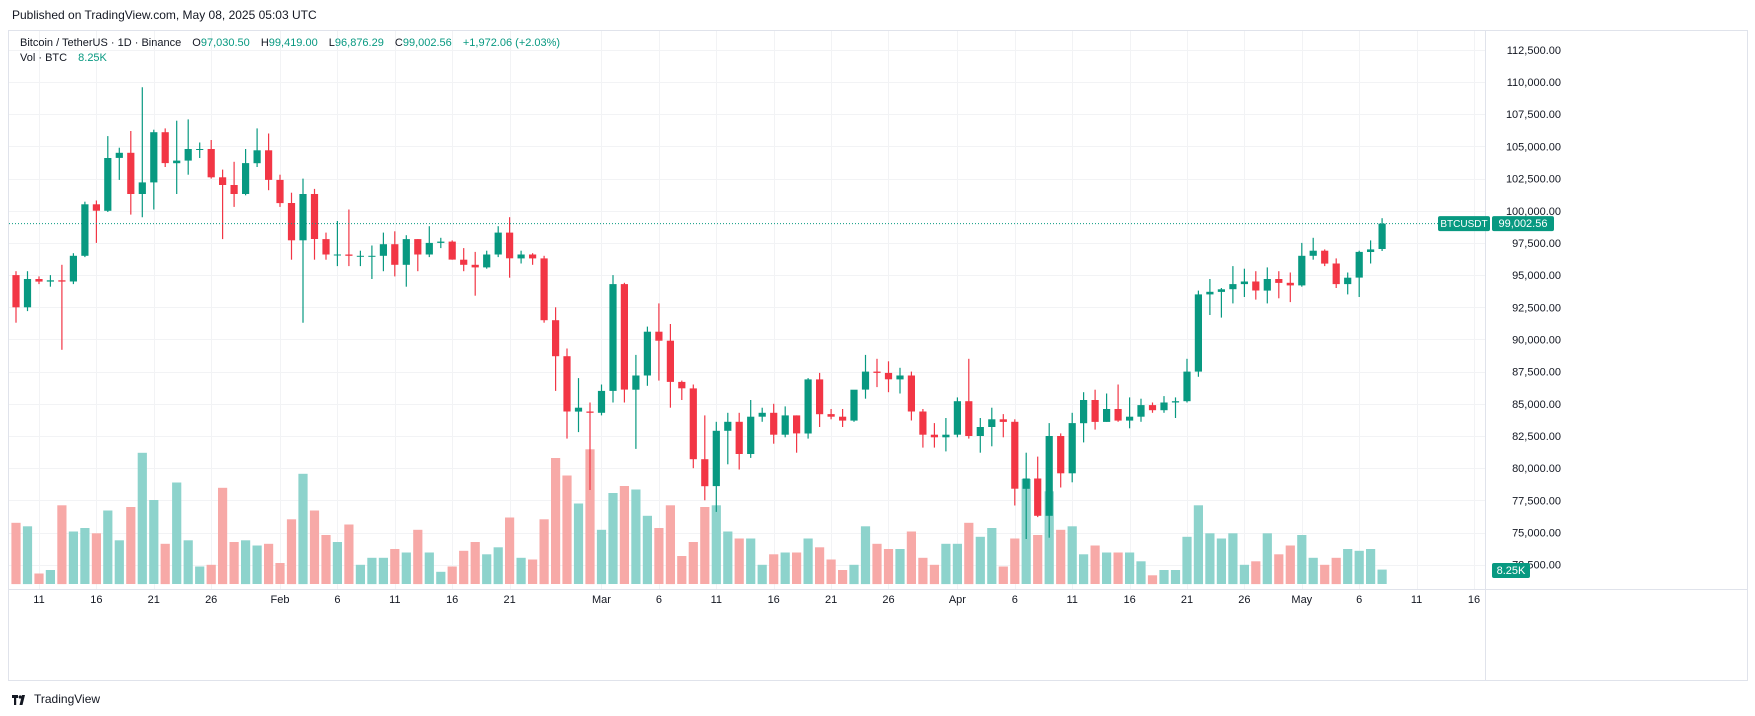 The image size is (1755, 716). I want to click on last-price-text: 99,002.56, so click(1523, 224).